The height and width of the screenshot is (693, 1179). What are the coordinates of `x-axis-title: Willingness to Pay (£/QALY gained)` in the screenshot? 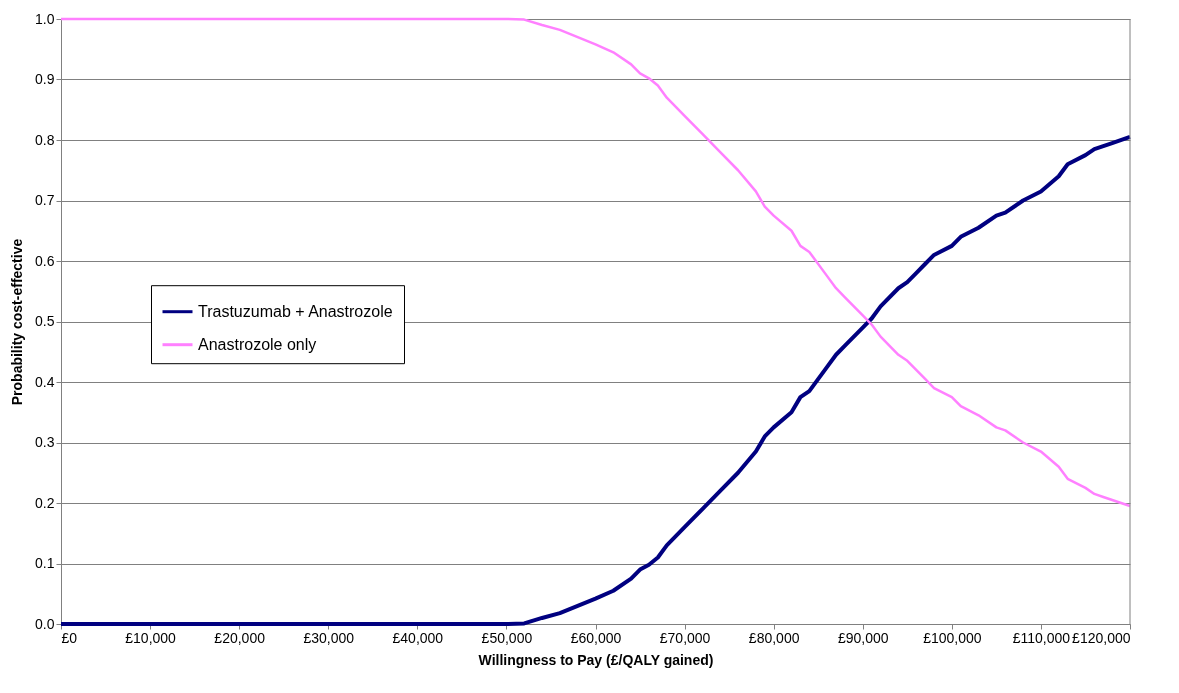 It's located at (596, 659).